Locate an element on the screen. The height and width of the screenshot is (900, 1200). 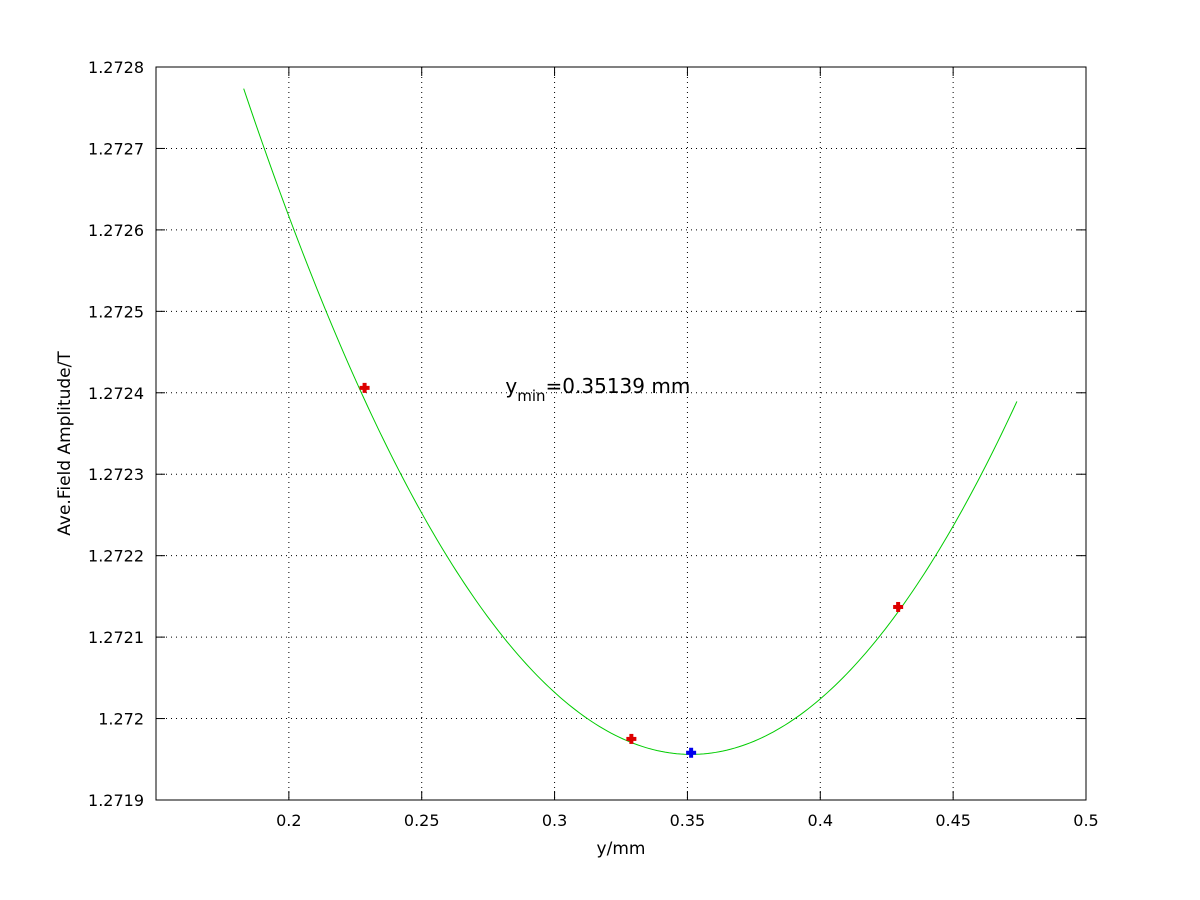
x-tick-label: 0.5 is located at coordinates (1085, 820).